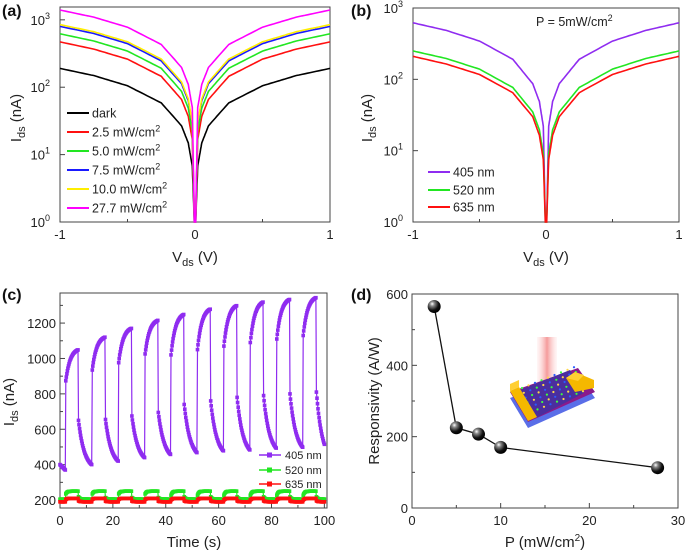 The width and height of the screenshot is (685, 554). I want to click on y-tick-label: 10³, so click(393, 8).